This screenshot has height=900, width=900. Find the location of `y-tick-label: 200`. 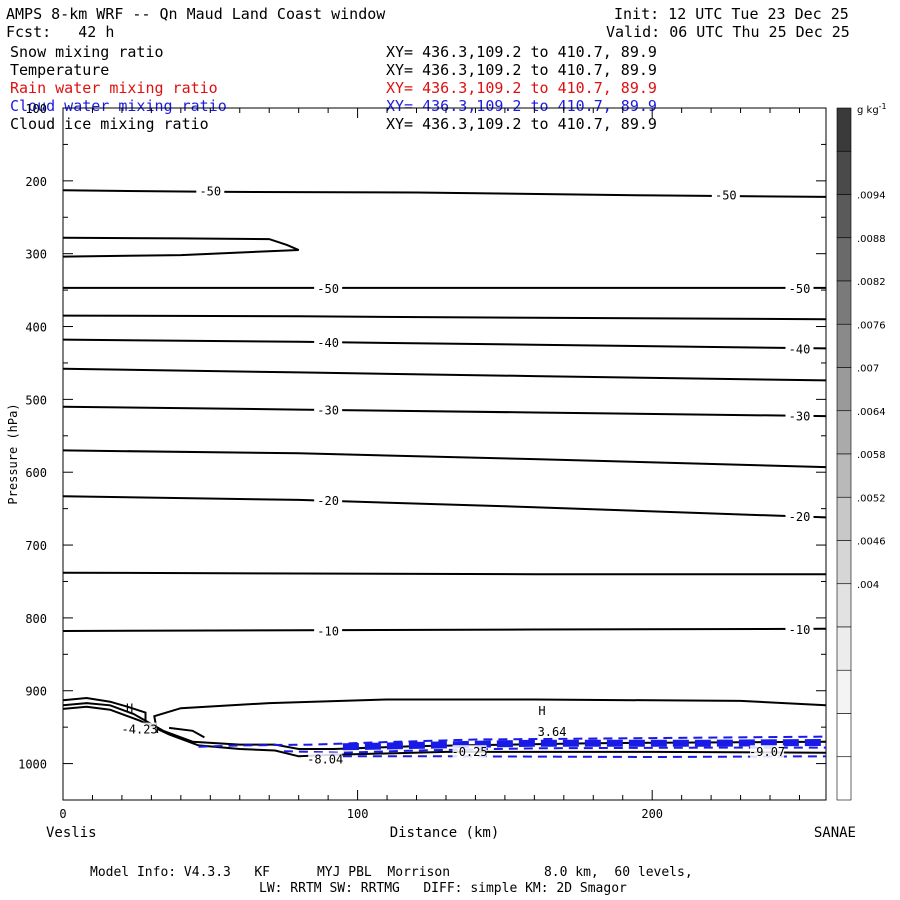

y-tick-label: 200 is located at coordinates (36, 182).